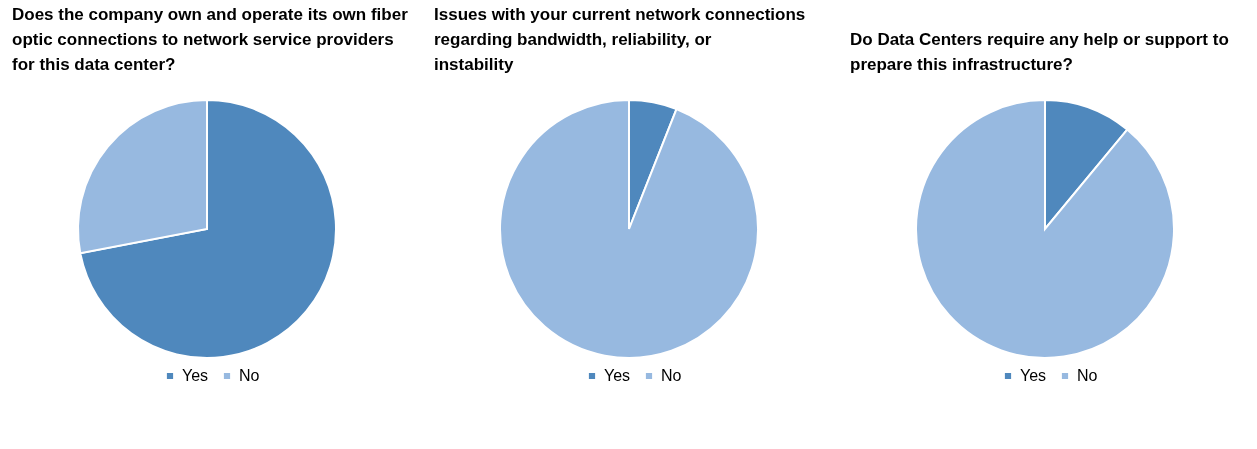 The image size is (1257, 449). I want to click on chart-title: Does the company own and operate its own fiber optic connections to network service providers for this data center?, so click(210, 39).